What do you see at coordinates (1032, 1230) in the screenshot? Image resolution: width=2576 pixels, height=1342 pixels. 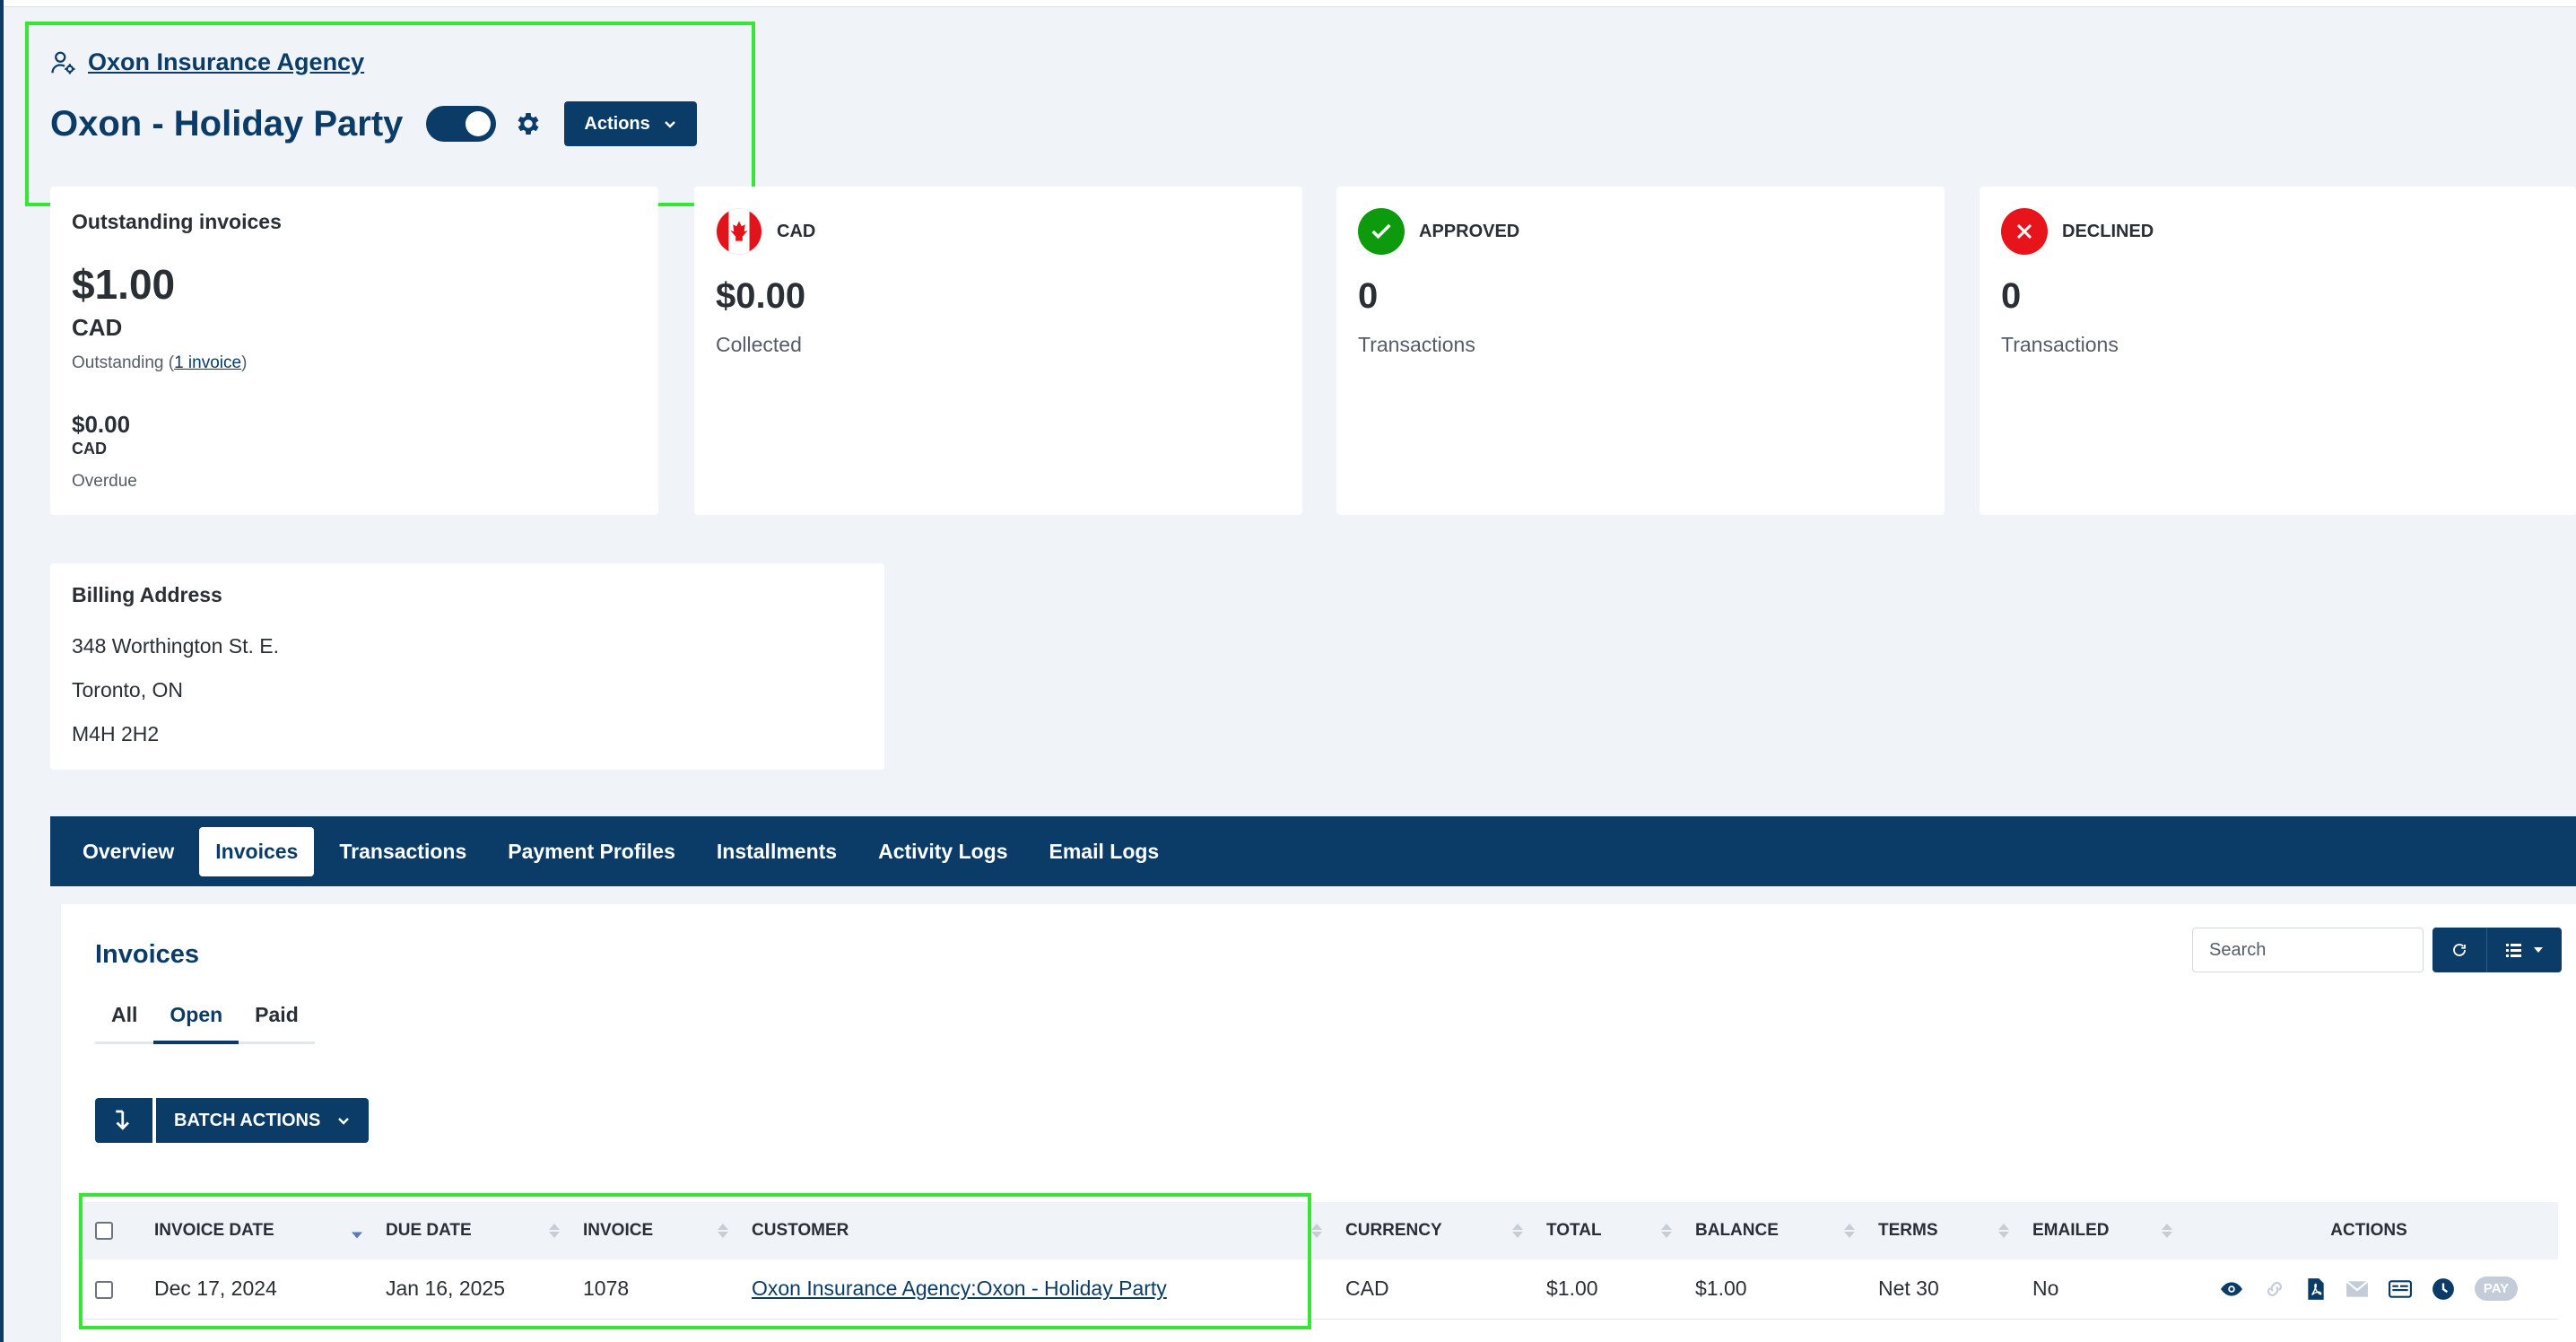 I see `col-customer: CUSTOMER` at bounding box center [1032, 1230].